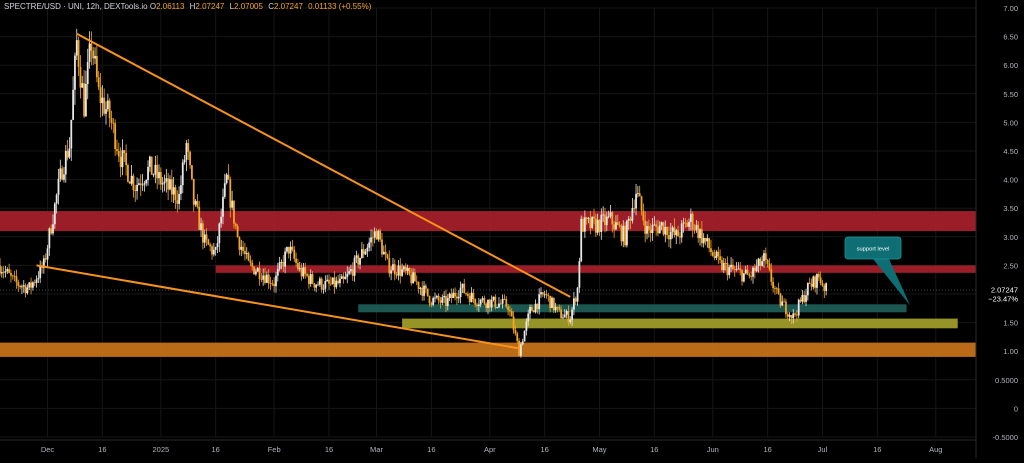 The height and width of the screenshot is (463, 1024). What do you see at coordinates (76, 6) in the screenshot?
I see `symbol-label: SPECTRE/USD · UNI, 12h, DEXTools.io` at bounding box center [76, 6].